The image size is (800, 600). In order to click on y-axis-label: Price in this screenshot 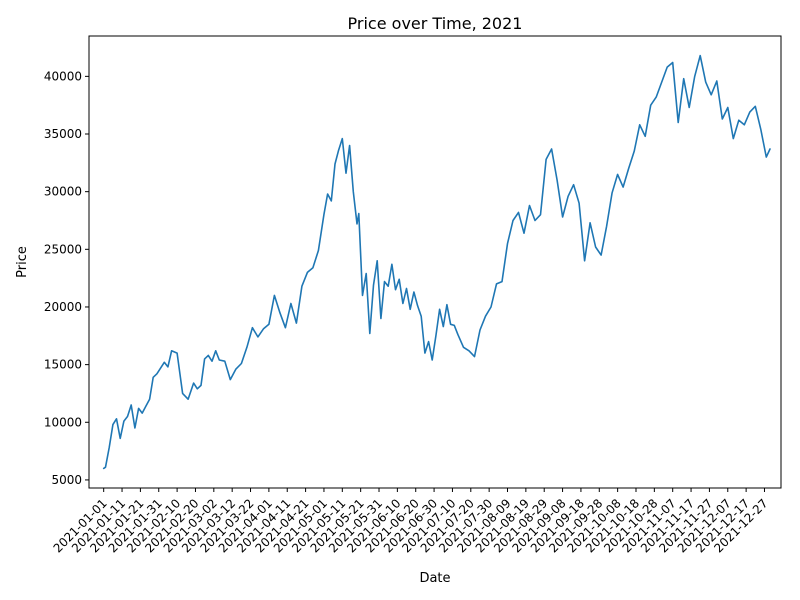, I will do `click(22, 262)`.